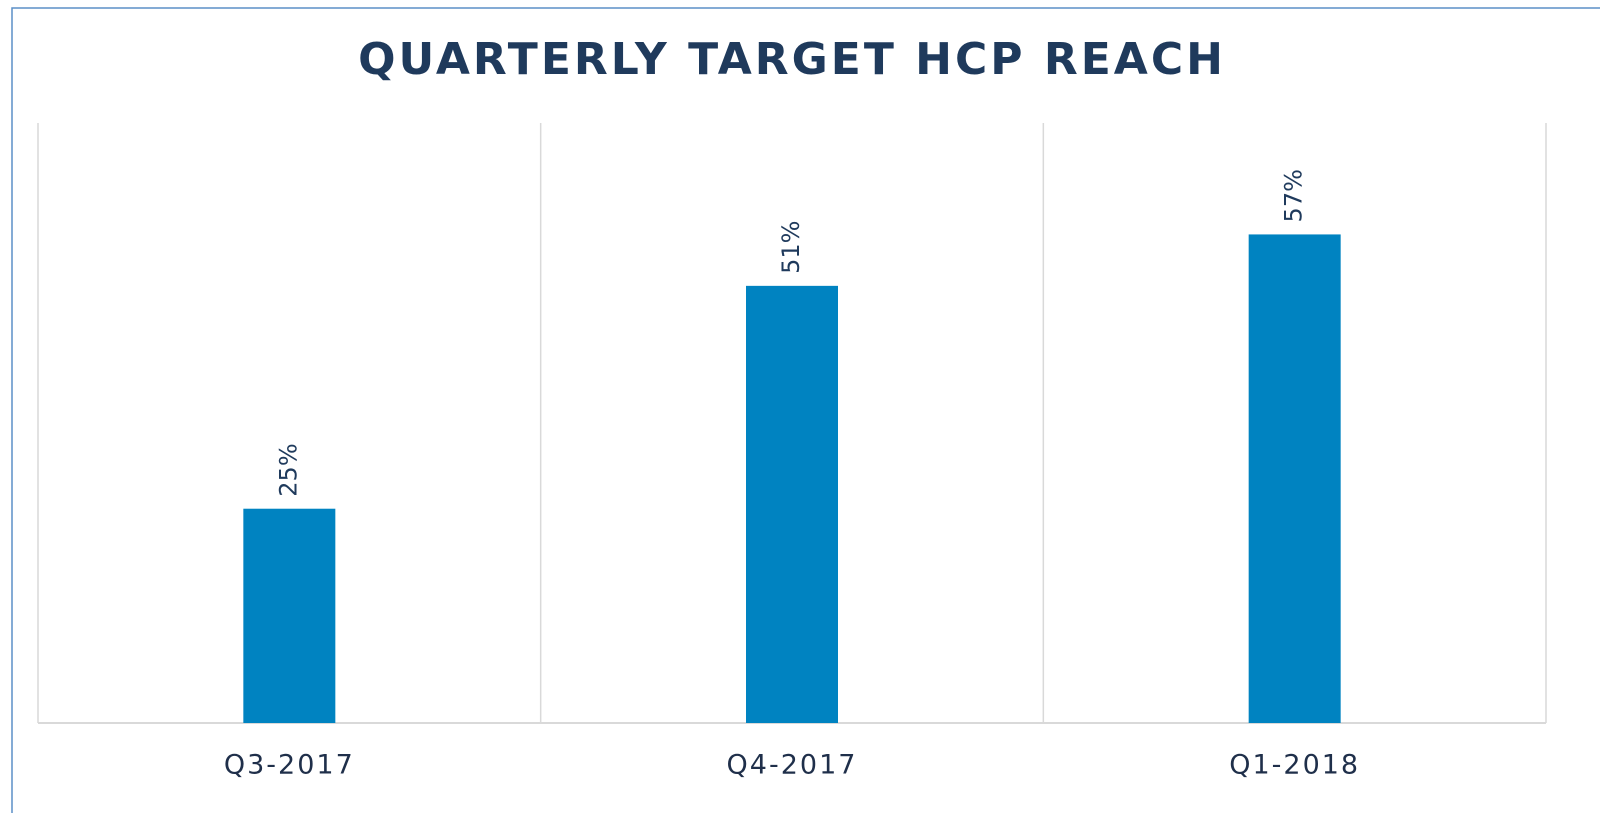 This screenshot has width=1600, height=813. What do you see at coordinates (791, 247) in the screenshot?
I see `data-label: 51%` at bounding box center [791, 247].